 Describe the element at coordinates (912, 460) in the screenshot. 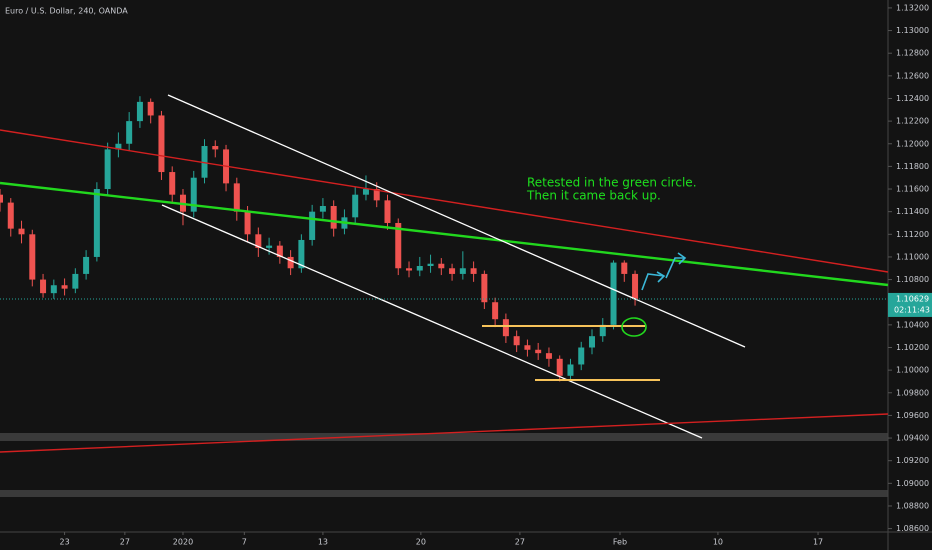

I see `y-tick-label: 1.09200` at that location.